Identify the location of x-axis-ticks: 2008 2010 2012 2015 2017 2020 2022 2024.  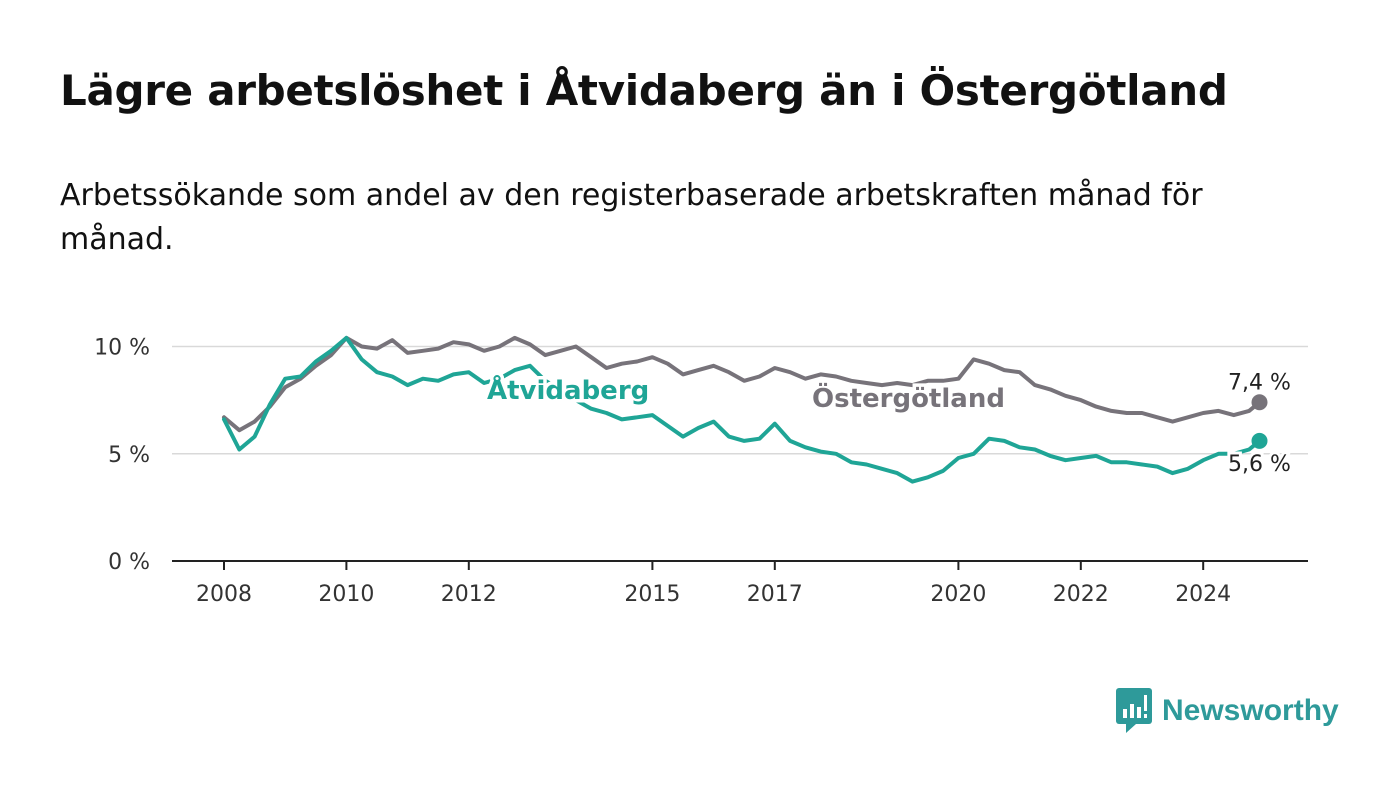
(713, 584).